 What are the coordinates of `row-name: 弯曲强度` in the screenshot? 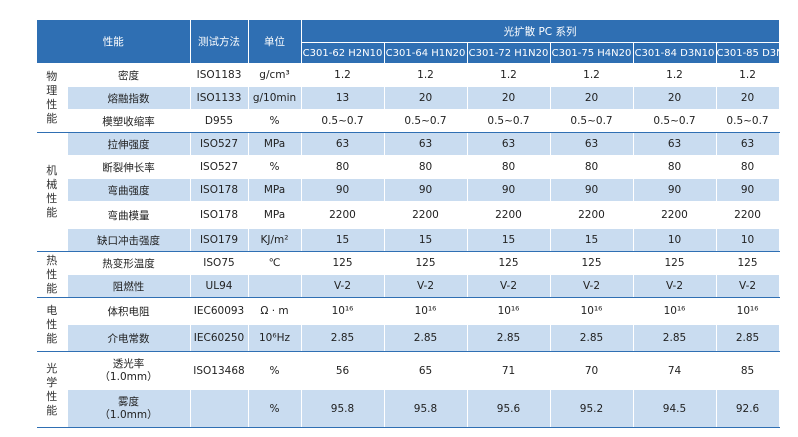 It's located at (129, 190).